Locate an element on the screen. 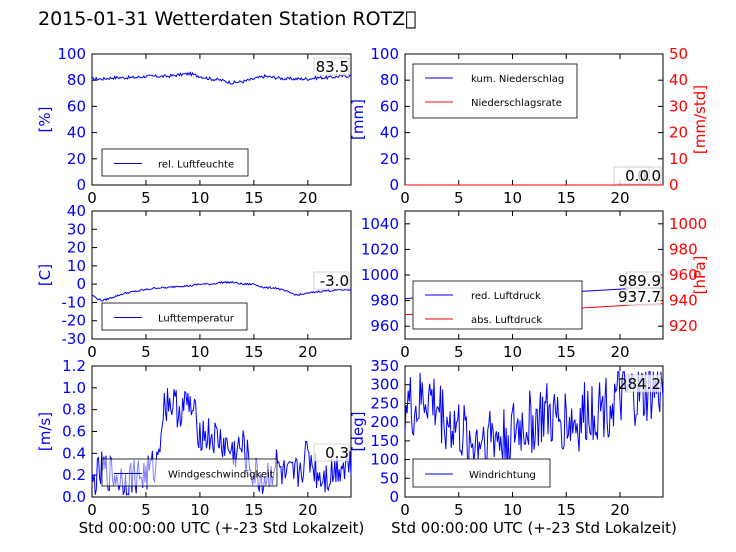  annotation-value: -3.0 is located at coordinates (334, 281).